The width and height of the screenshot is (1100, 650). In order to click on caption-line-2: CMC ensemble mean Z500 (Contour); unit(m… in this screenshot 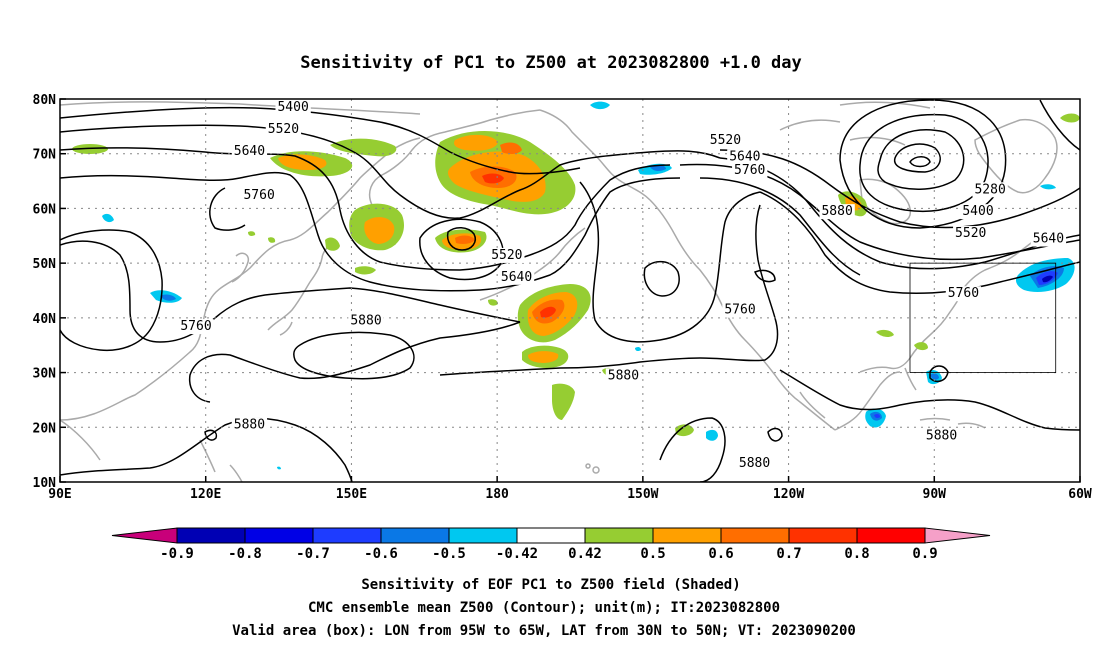, I will do `click(544, 608)`.